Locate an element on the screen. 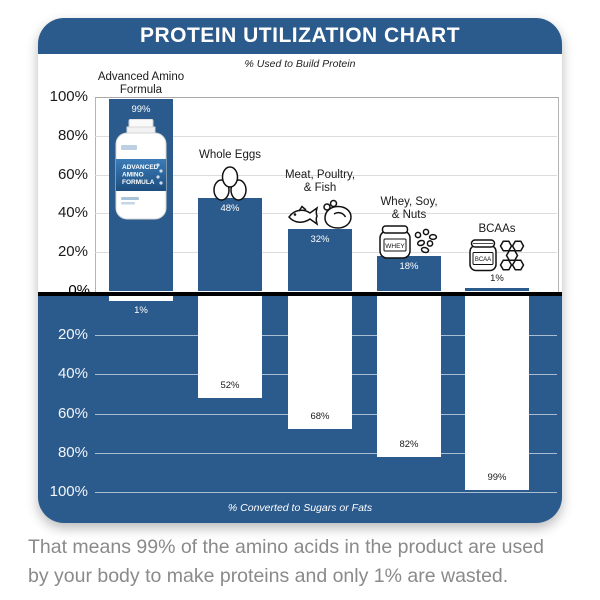 The image size is (600, 600). bottom-ytick-label: 60% is located at coordinates (72, 413).